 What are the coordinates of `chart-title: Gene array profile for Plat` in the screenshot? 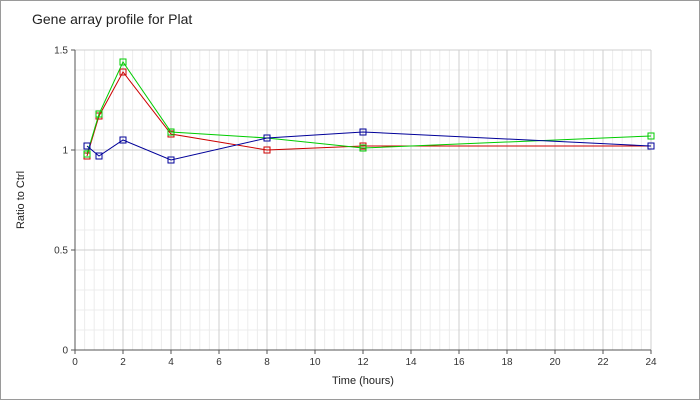 It's located at (112, 19).